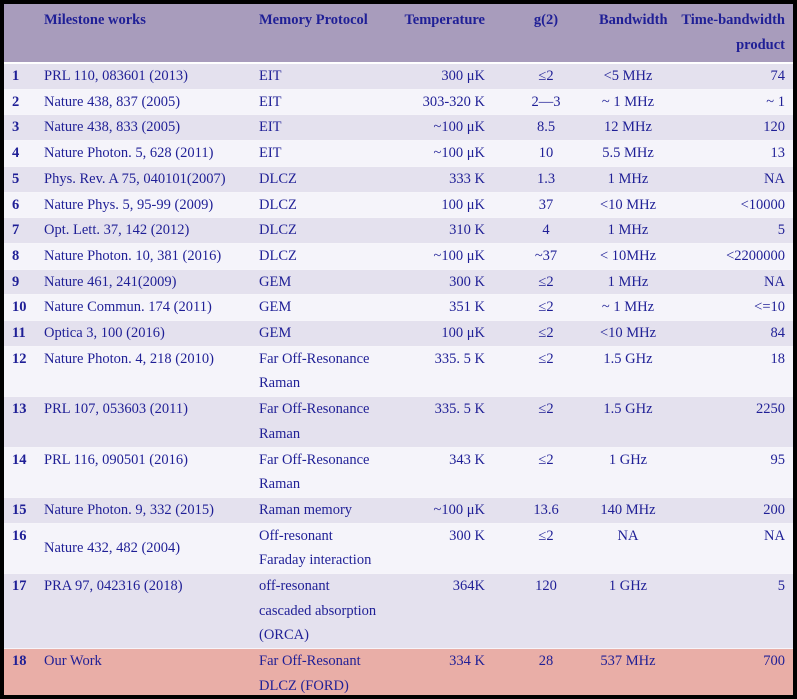 The width and height of the screenshot is (797, 699). Describe the element at coordinates (151, 101) in the screenshot. I see `cell-milestone: Nature 438, 837 (2005)` at that location.